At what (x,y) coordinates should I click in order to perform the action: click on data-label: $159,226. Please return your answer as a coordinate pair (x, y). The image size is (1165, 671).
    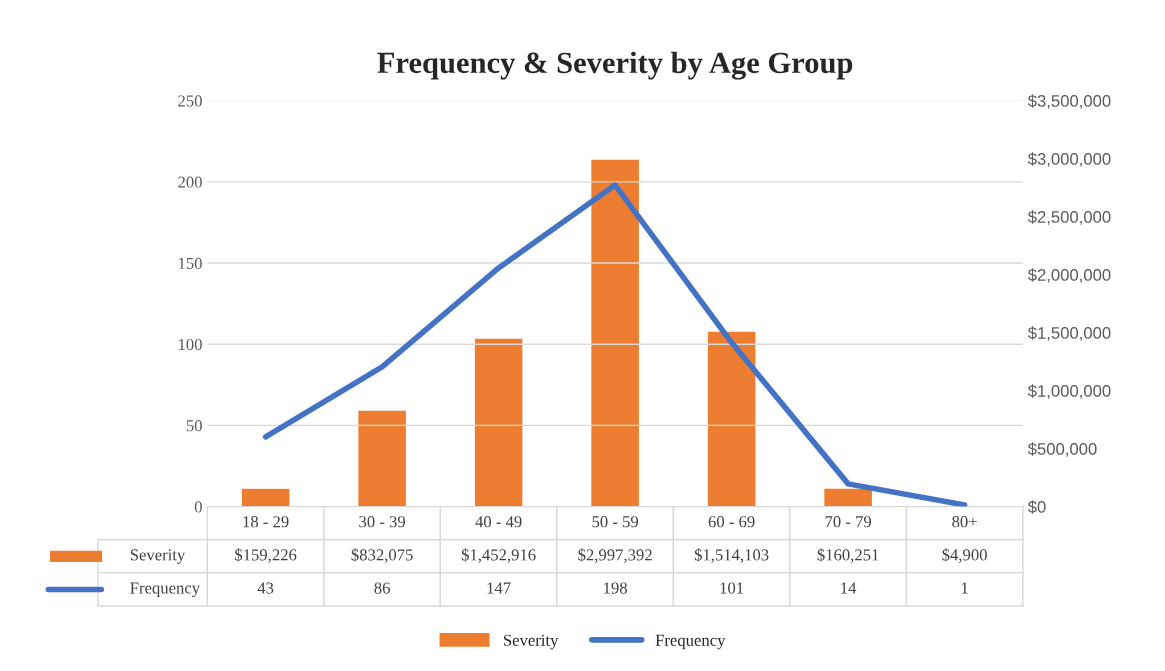
    Looking at the image, I should click on (266, 555).